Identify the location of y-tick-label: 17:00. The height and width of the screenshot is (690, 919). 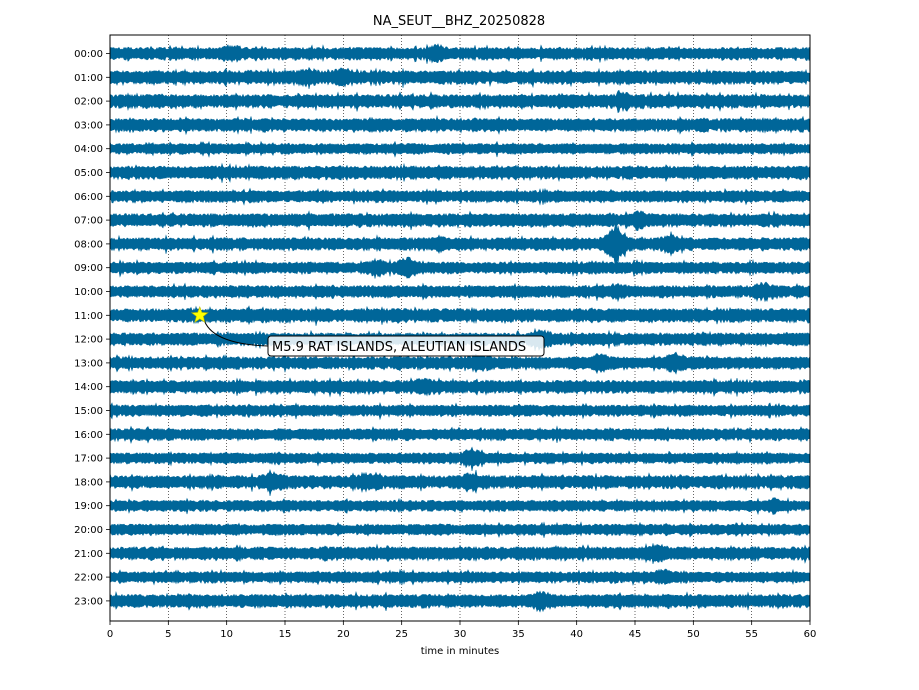
(88, 459).